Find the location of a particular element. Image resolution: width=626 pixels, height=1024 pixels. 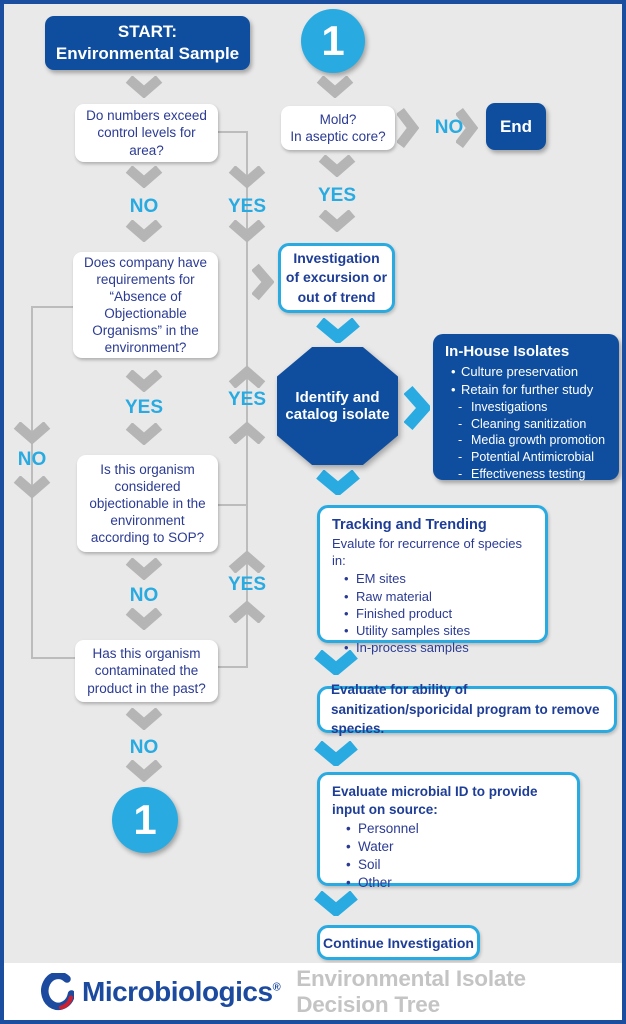

end-label: End is located at coordinates (516, 126).